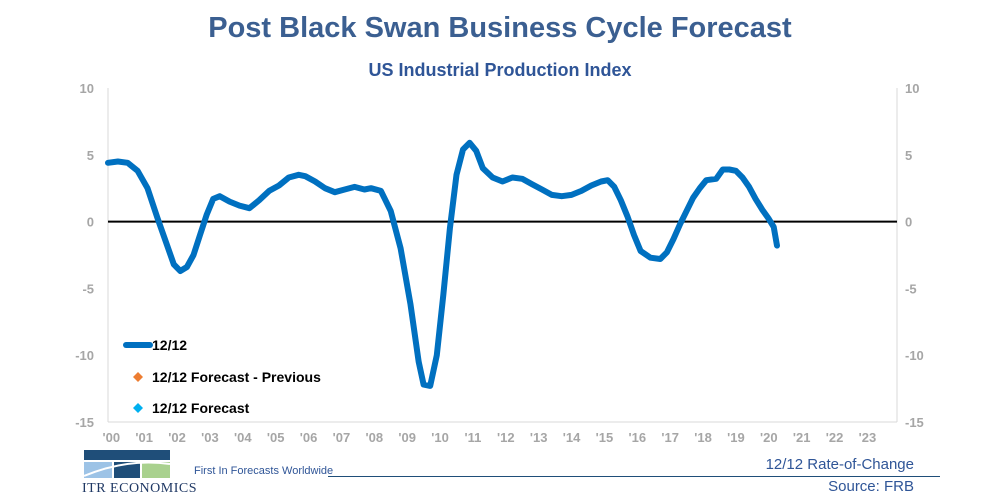 This screenshot has height=500, width=1000. What do you see at coordinates (177, 437) in the screenshot?
I see `x-tick-label: '02` at bounding box center [177, 437].